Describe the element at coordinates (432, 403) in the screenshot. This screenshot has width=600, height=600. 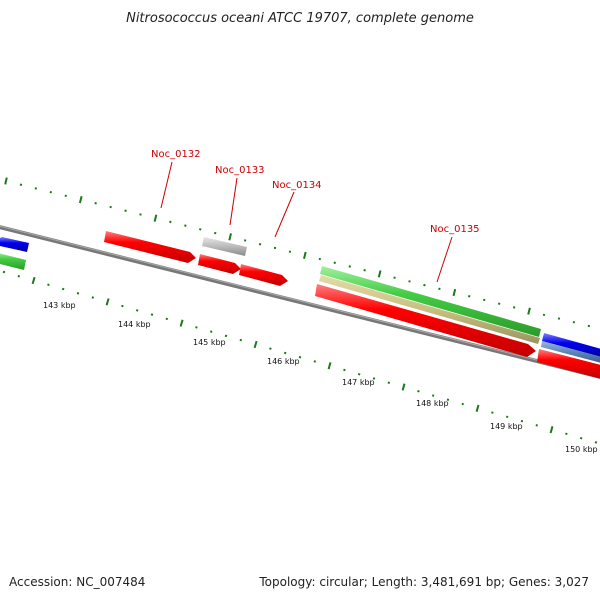
I see `tick-label-148: 148 kbp` at that location.